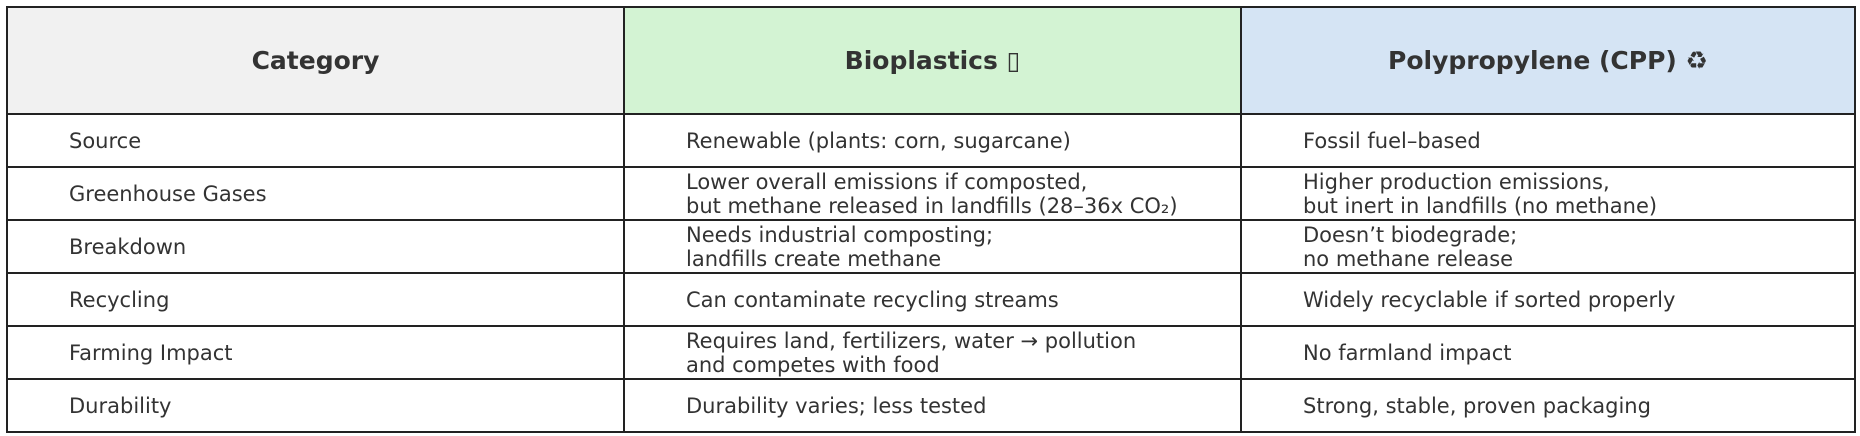  I want to click on polypropylene-cell: No farmland impact, so click(1548, 352).